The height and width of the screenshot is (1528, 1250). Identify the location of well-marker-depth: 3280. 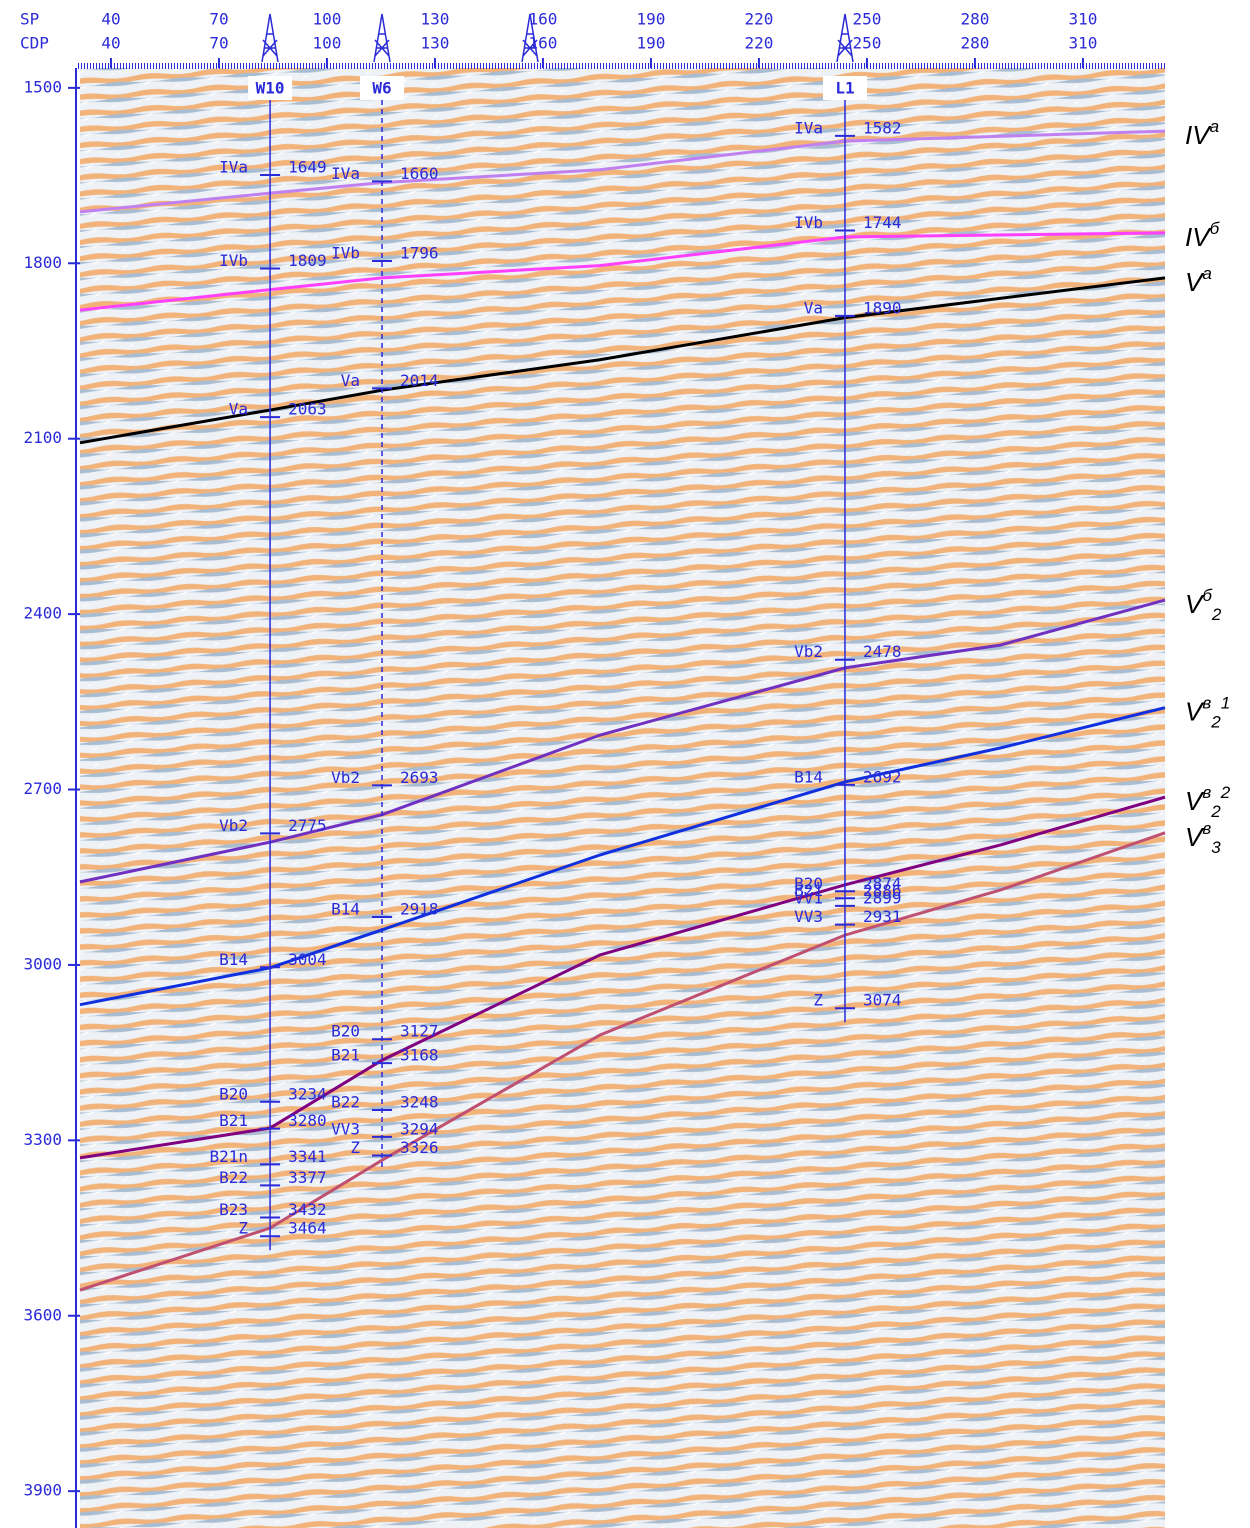
(307, 1120).